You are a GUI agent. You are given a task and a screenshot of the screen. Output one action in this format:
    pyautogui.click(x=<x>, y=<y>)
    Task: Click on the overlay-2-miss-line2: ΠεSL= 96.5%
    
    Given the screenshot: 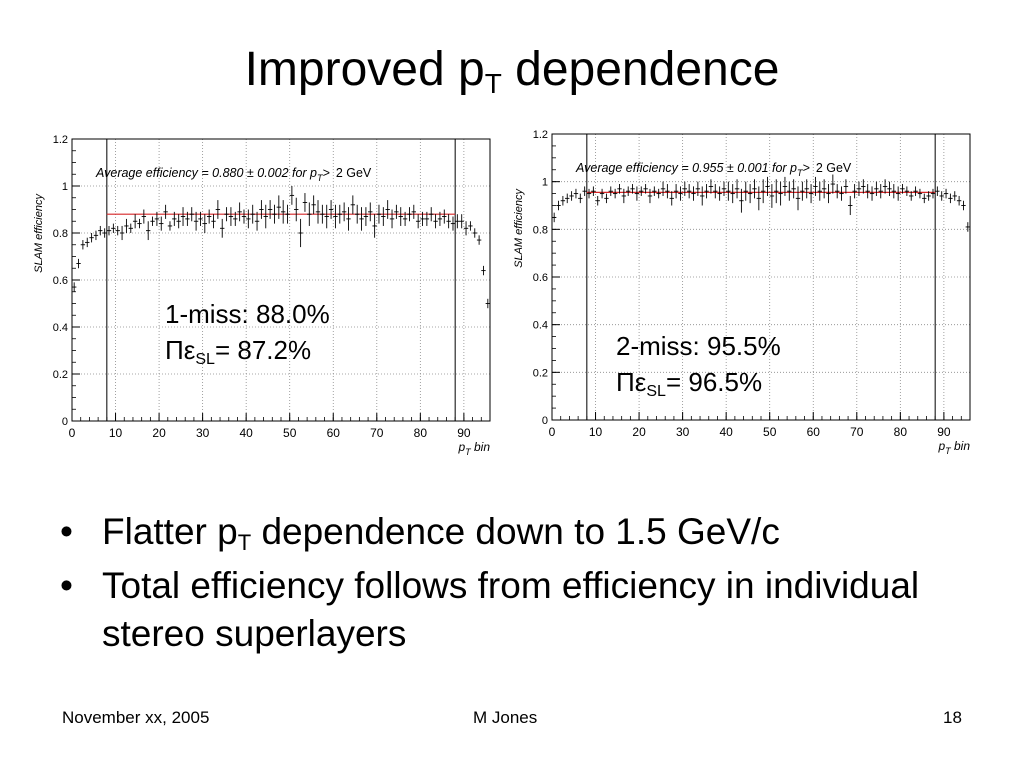 What is the action you would take?
    pyautogui.click(x=698, y=382)
    